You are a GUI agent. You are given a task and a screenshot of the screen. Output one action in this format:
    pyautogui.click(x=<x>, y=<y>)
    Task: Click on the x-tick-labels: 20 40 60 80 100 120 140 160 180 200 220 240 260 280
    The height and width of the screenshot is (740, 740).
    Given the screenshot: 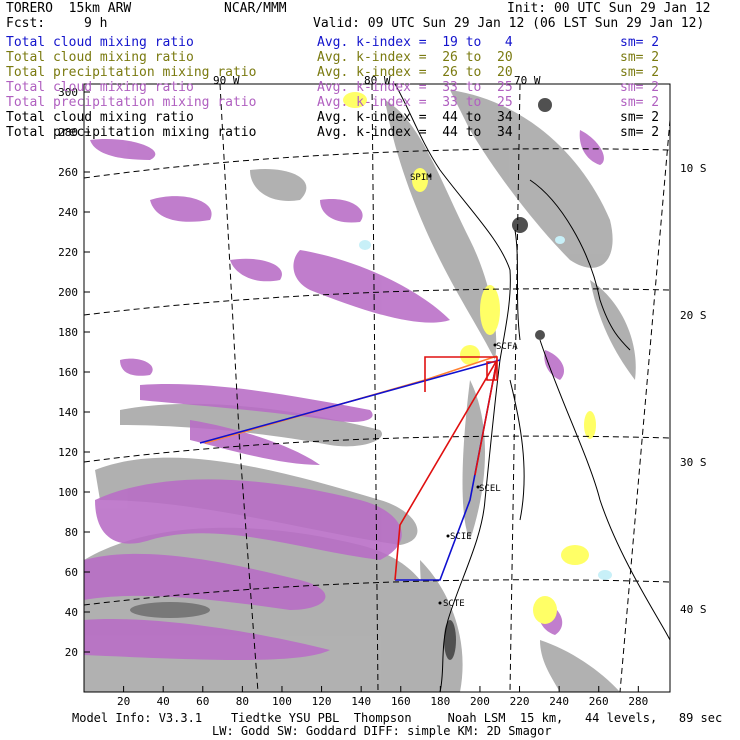 What is the action you would take?
    pyautogui.click(x=382, y=701)
    